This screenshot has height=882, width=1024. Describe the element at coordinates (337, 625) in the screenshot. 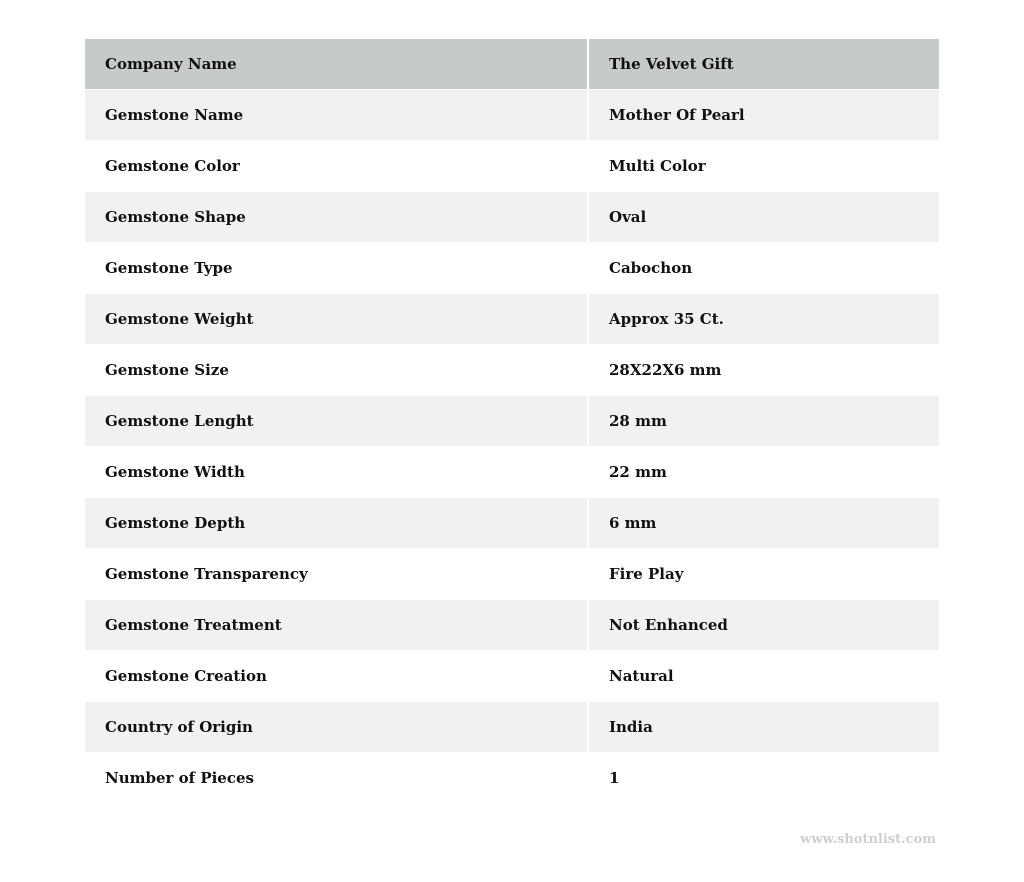

I see `row-label: Gemstone Treatment` at that location.